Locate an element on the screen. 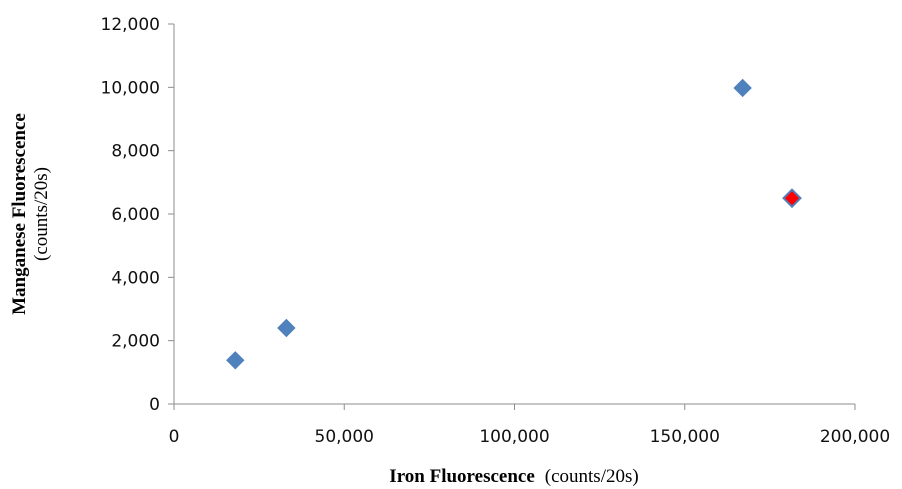 This screenshot has width=902, height=489. x-tick-label: 0 is located at coordinates (174, 437).